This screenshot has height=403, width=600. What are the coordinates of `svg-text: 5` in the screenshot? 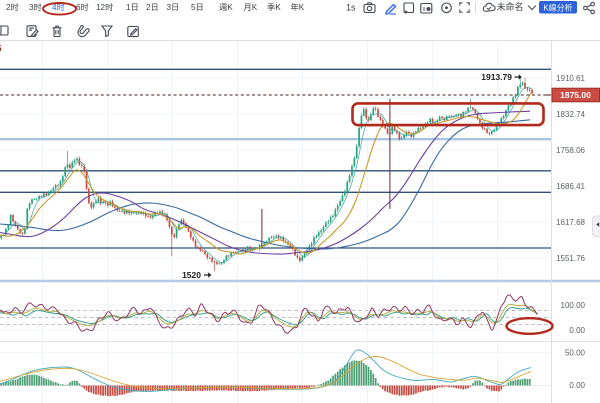 It's located at (1, 49).